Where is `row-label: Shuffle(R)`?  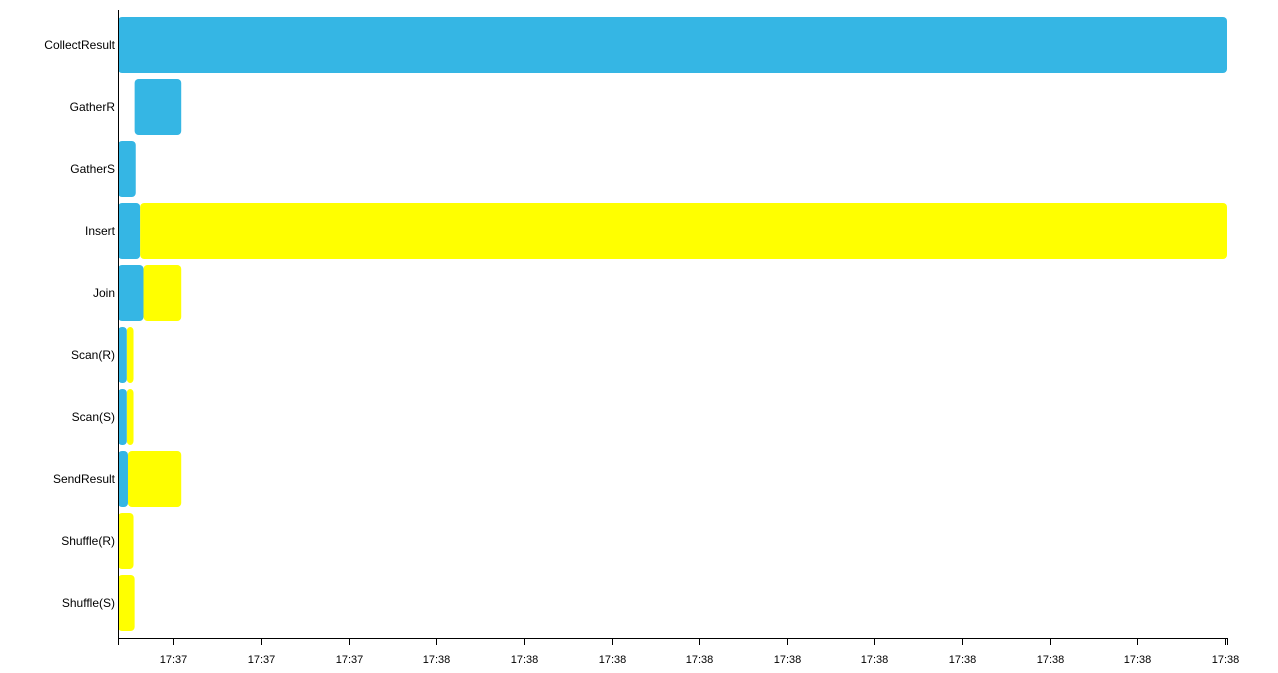 row-label: Shuffle(R) is located at coordinates (88, 541).